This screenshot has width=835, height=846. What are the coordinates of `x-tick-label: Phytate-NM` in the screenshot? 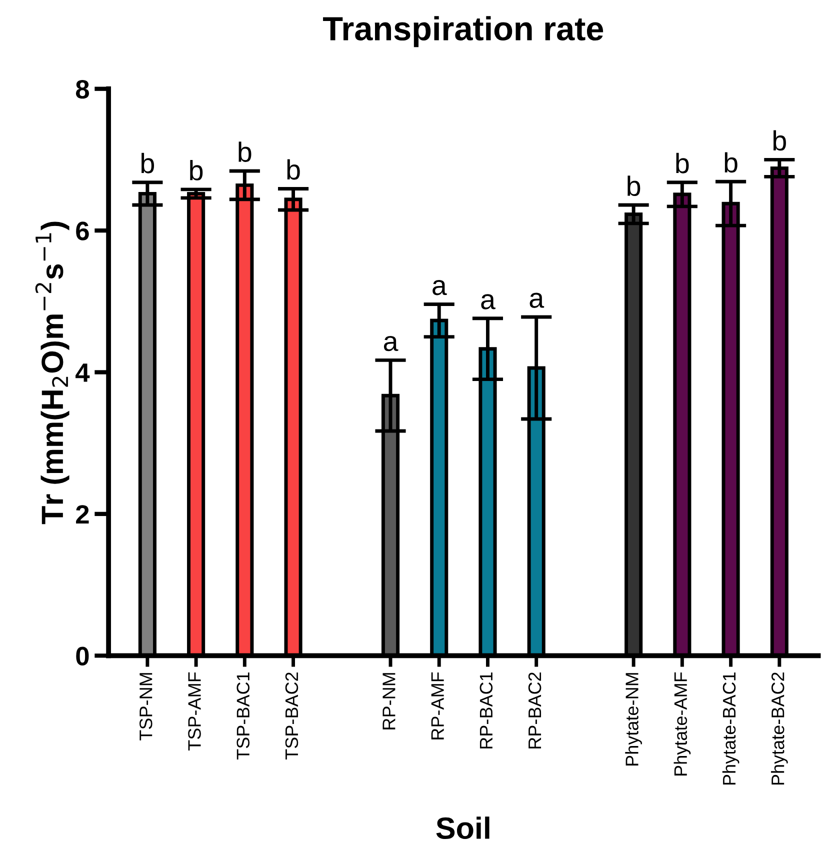 It's located at (633, 719).